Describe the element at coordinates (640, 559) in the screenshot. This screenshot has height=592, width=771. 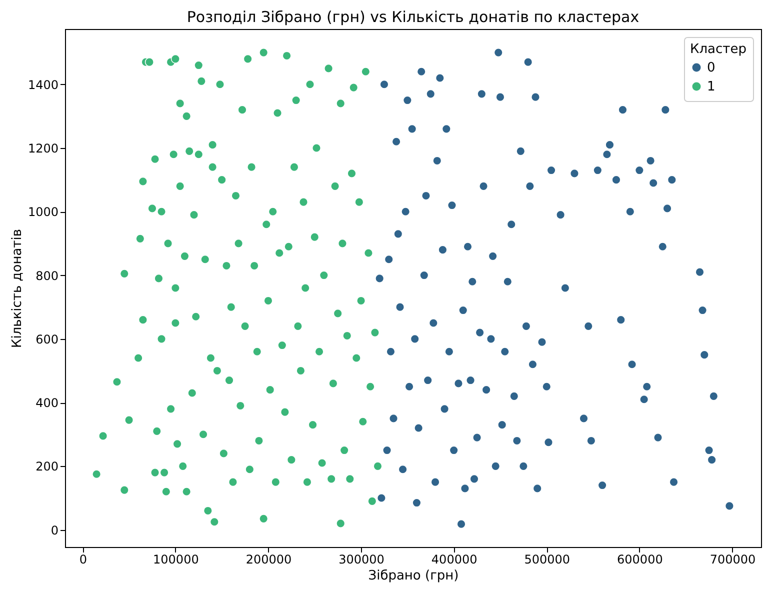
I see `x-tick-label: 600000` at that location.